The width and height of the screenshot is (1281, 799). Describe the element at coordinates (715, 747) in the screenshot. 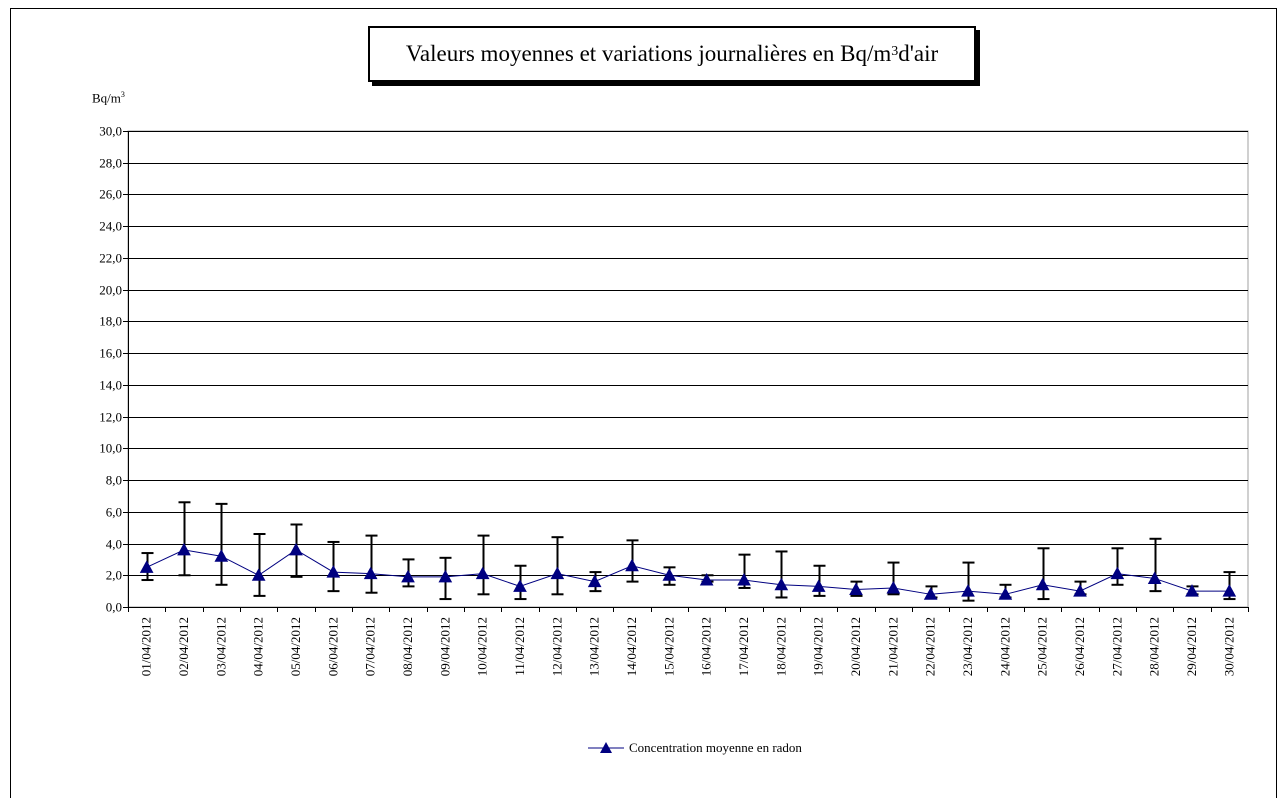

I see `legend-label: Concentration moyenne en radon` at that location.